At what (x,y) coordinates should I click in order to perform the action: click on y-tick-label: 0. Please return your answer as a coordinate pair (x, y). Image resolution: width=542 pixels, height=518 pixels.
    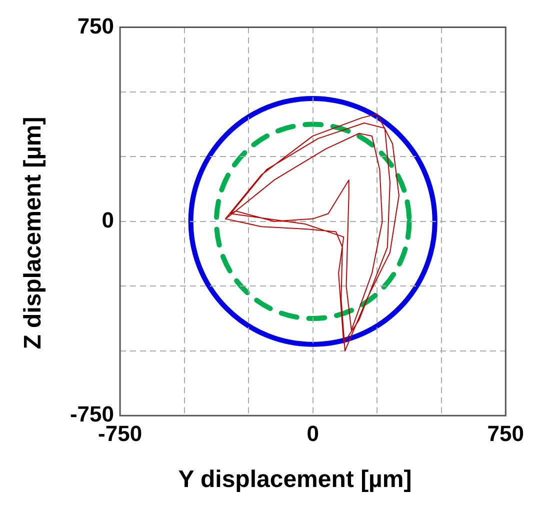
    Looking at the image, I should click on (108, 219).